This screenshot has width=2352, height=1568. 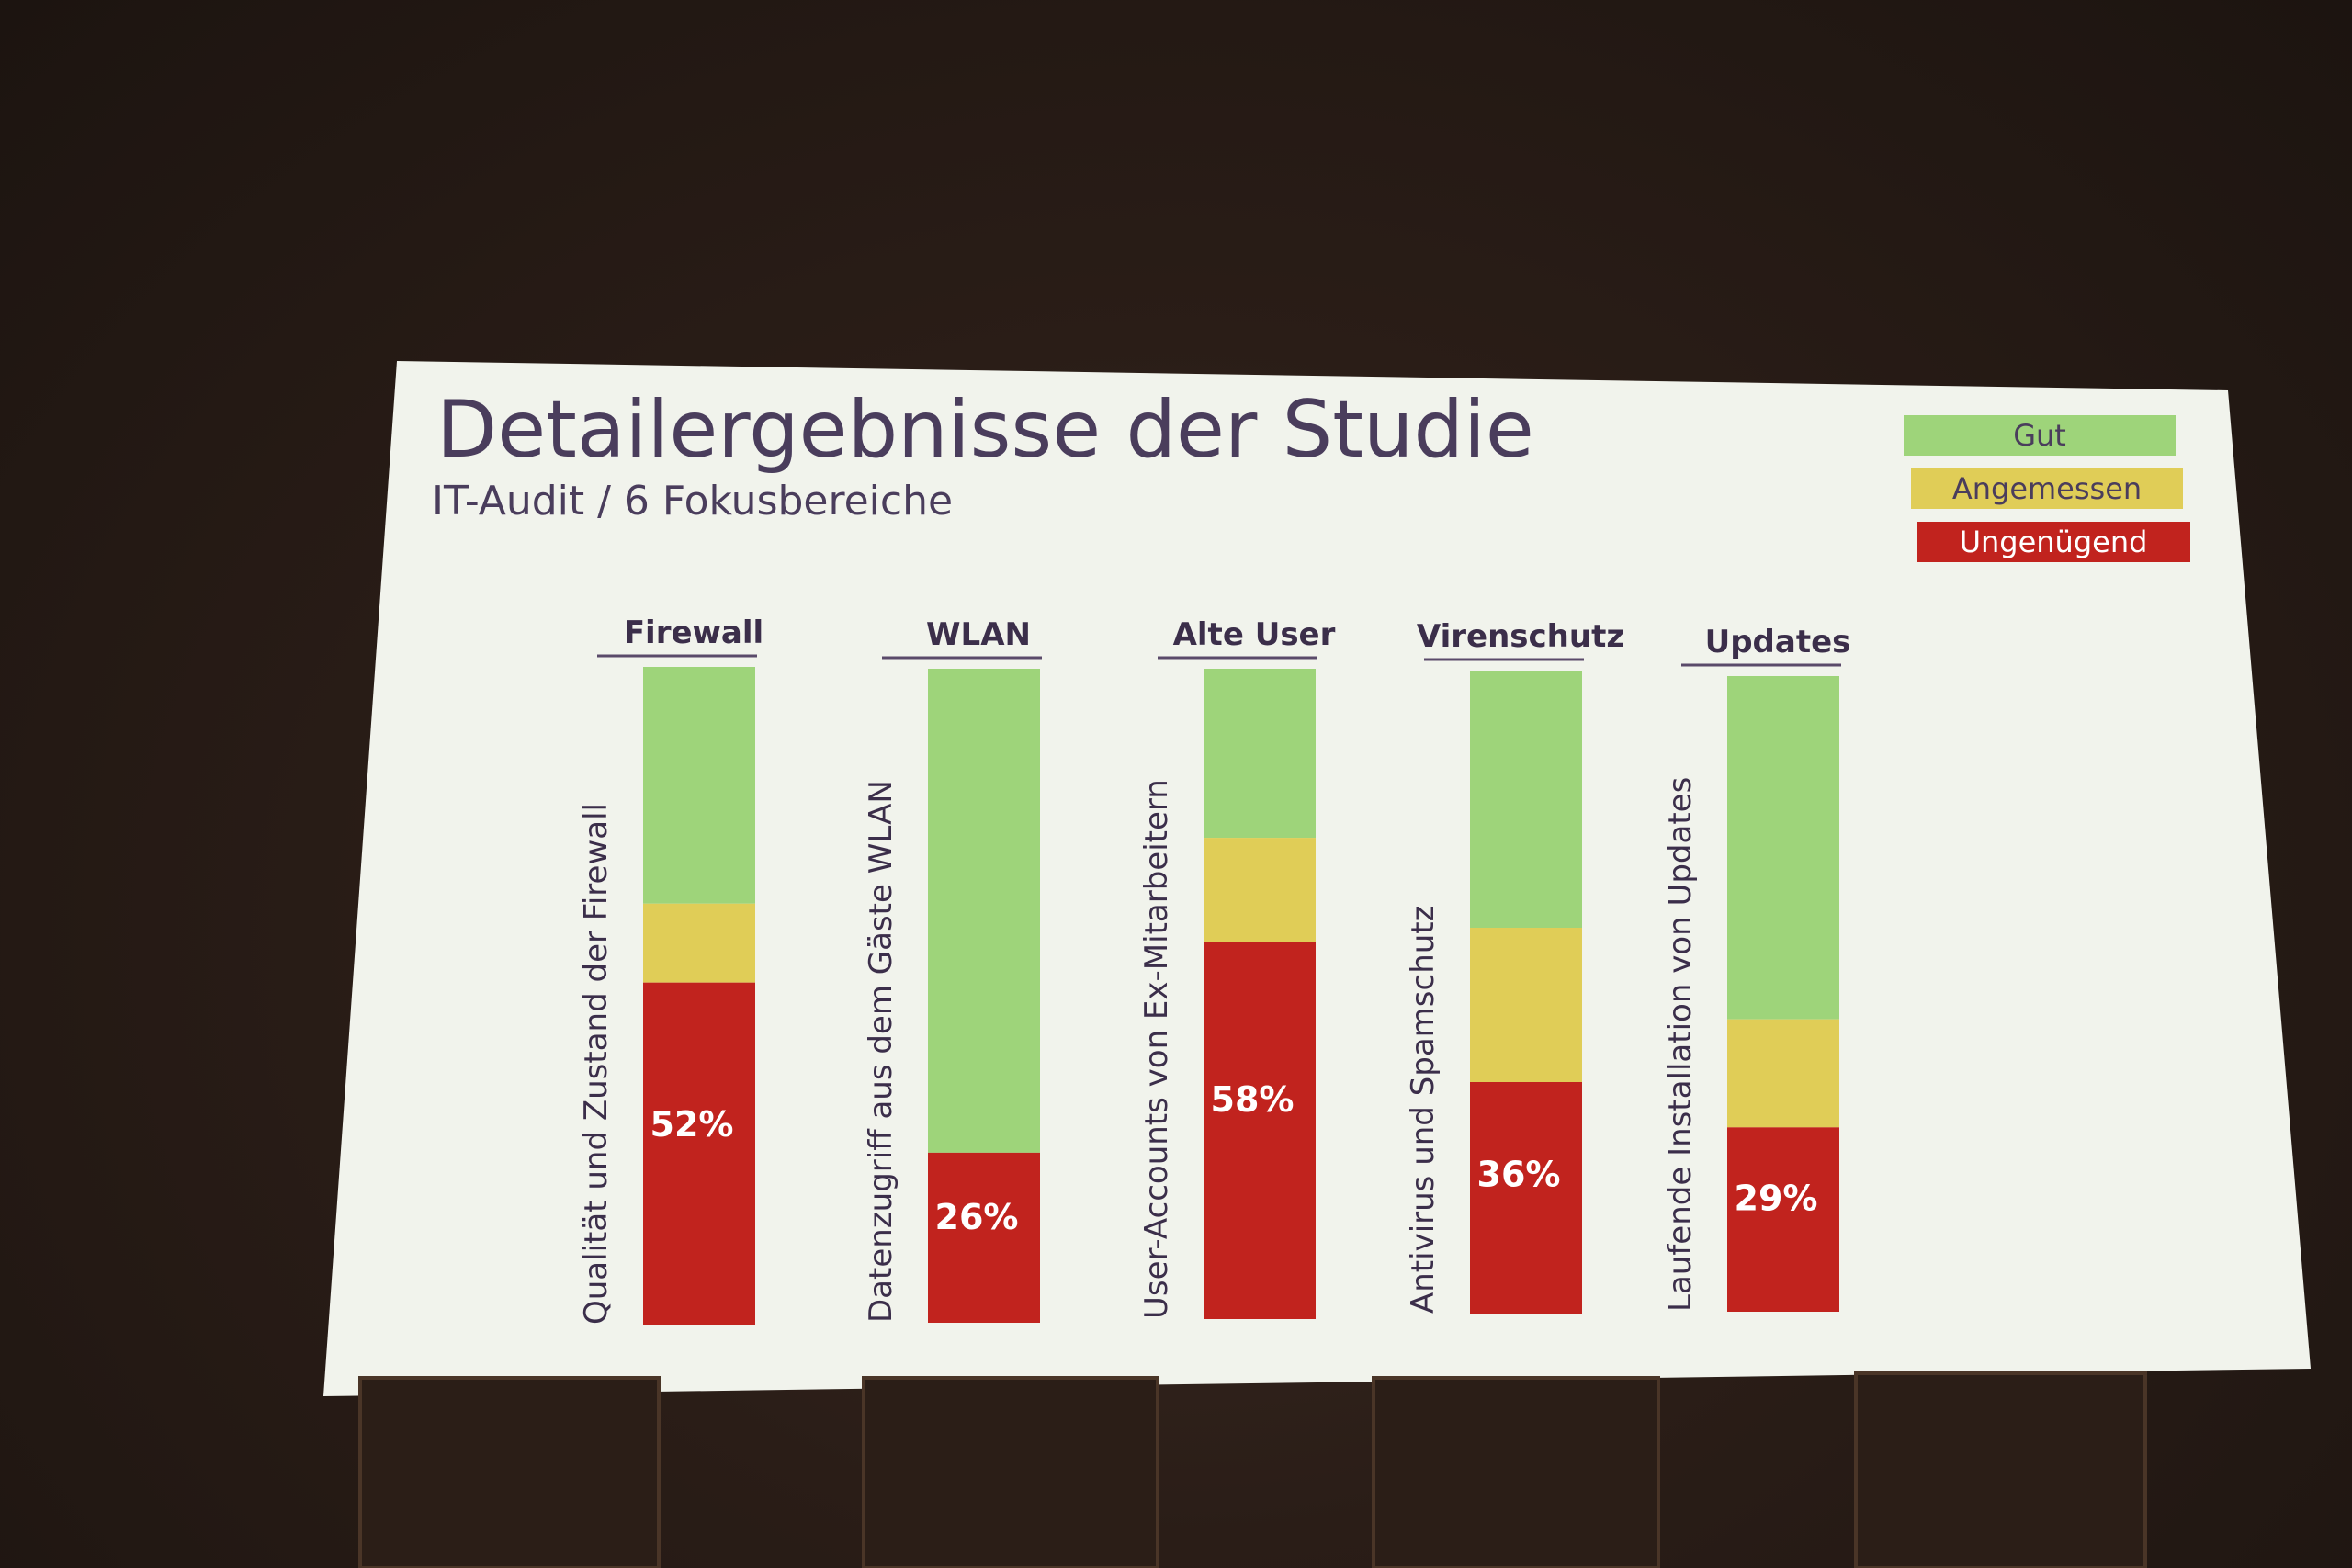 I want to click on legend-label: Ungenügend, so click(x=2054, y=542).